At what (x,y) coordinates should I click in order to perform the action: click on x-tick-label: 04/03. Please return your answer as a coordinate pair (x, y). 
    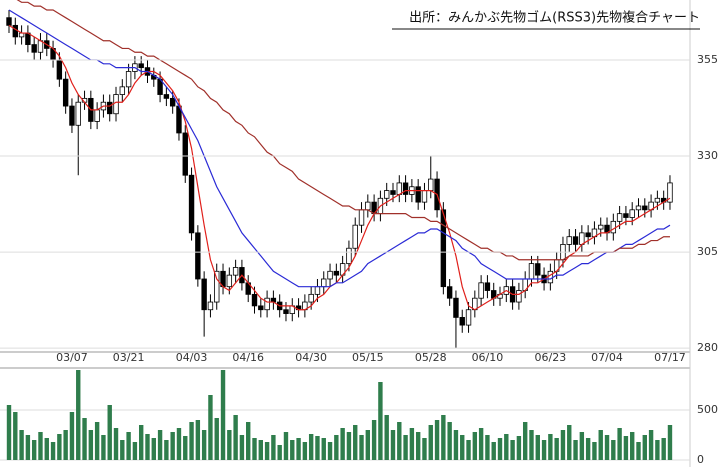
    Looking at the image, I should click on (192, 357).